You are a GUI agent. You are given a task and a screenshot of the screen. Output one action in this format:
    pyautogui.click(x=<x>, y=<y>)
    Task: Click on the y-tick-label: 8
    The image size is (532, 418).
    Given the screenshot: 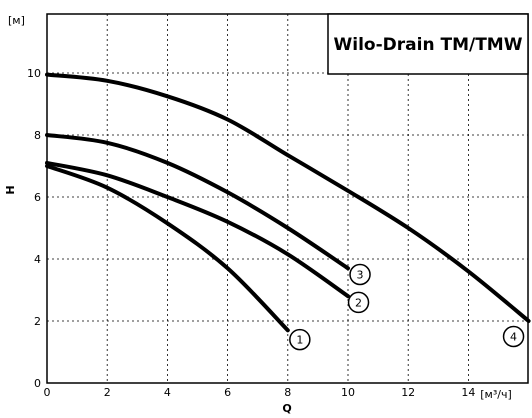 What is the action you would take?
    pyautogui.click(x=37, y=135)
    